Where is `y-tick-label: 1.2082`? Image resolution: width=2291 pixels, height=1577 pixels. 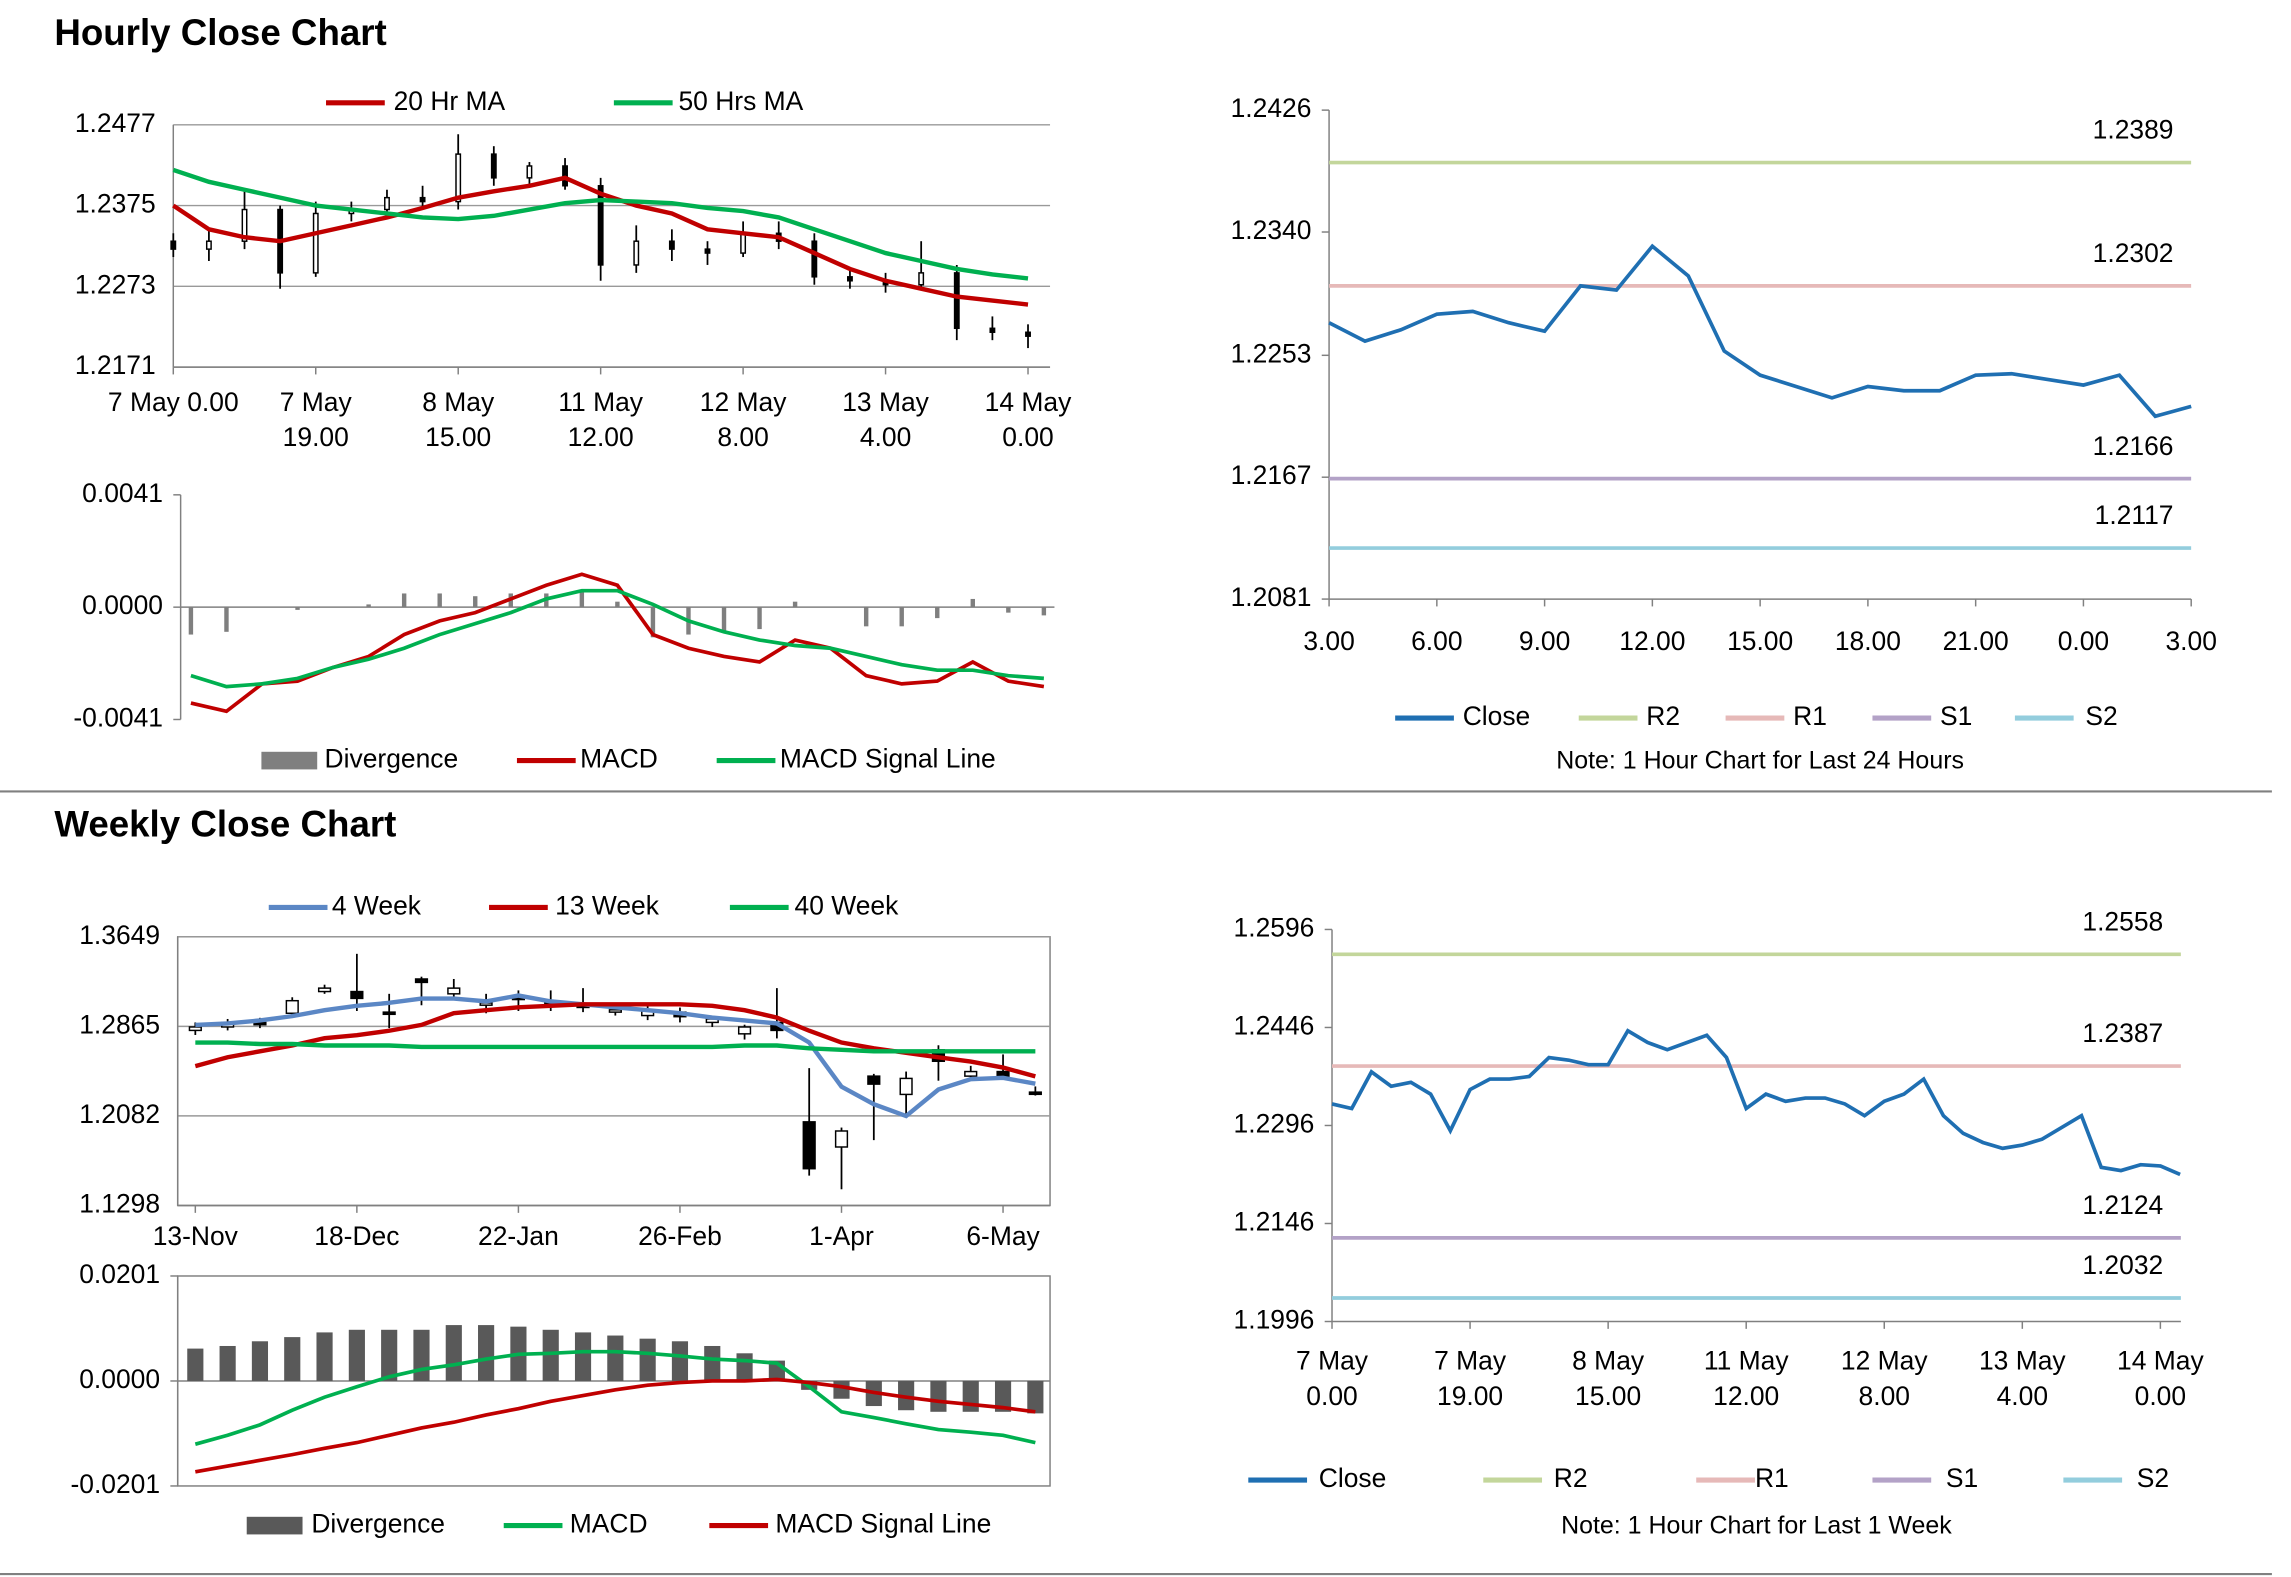
y-tick-label: 1.2082 is located at coordinates (119, 1114).